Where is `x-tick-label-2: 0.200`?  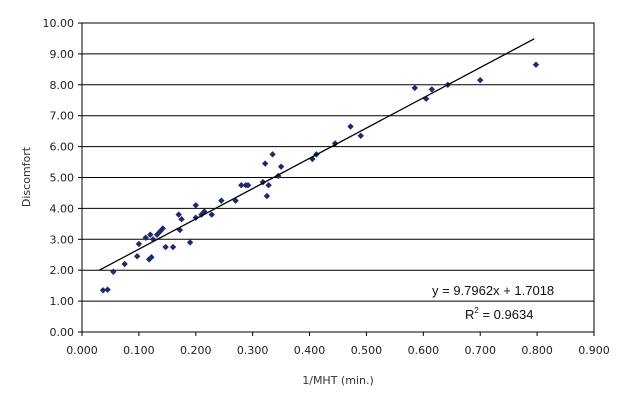
x-tick-label-2: 0.200 is located at coordinates (196, 350).